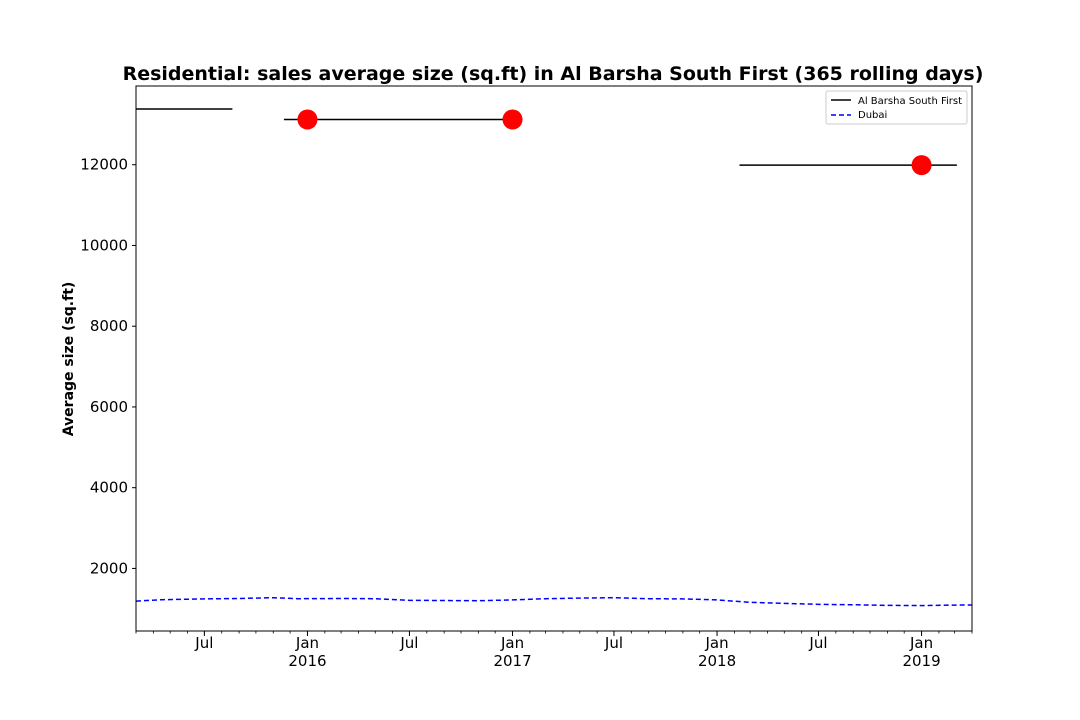 This screenshot has width=1080, height=720. Describe the element at coordinates (307, 661) in the screenshot. I see `x-tick-year-label: 2016` at that location.